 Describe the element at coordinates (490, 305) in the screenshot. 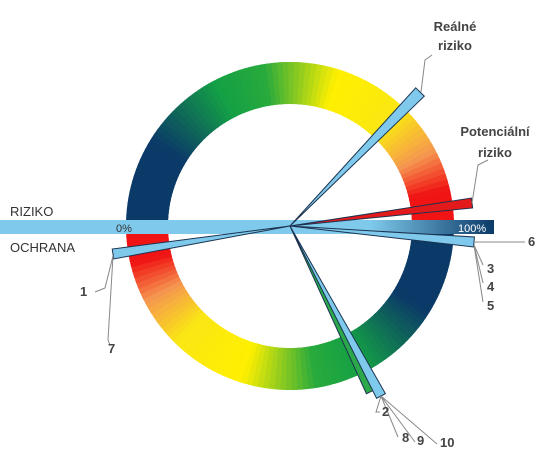

I see `marker-label: 5` at that location.